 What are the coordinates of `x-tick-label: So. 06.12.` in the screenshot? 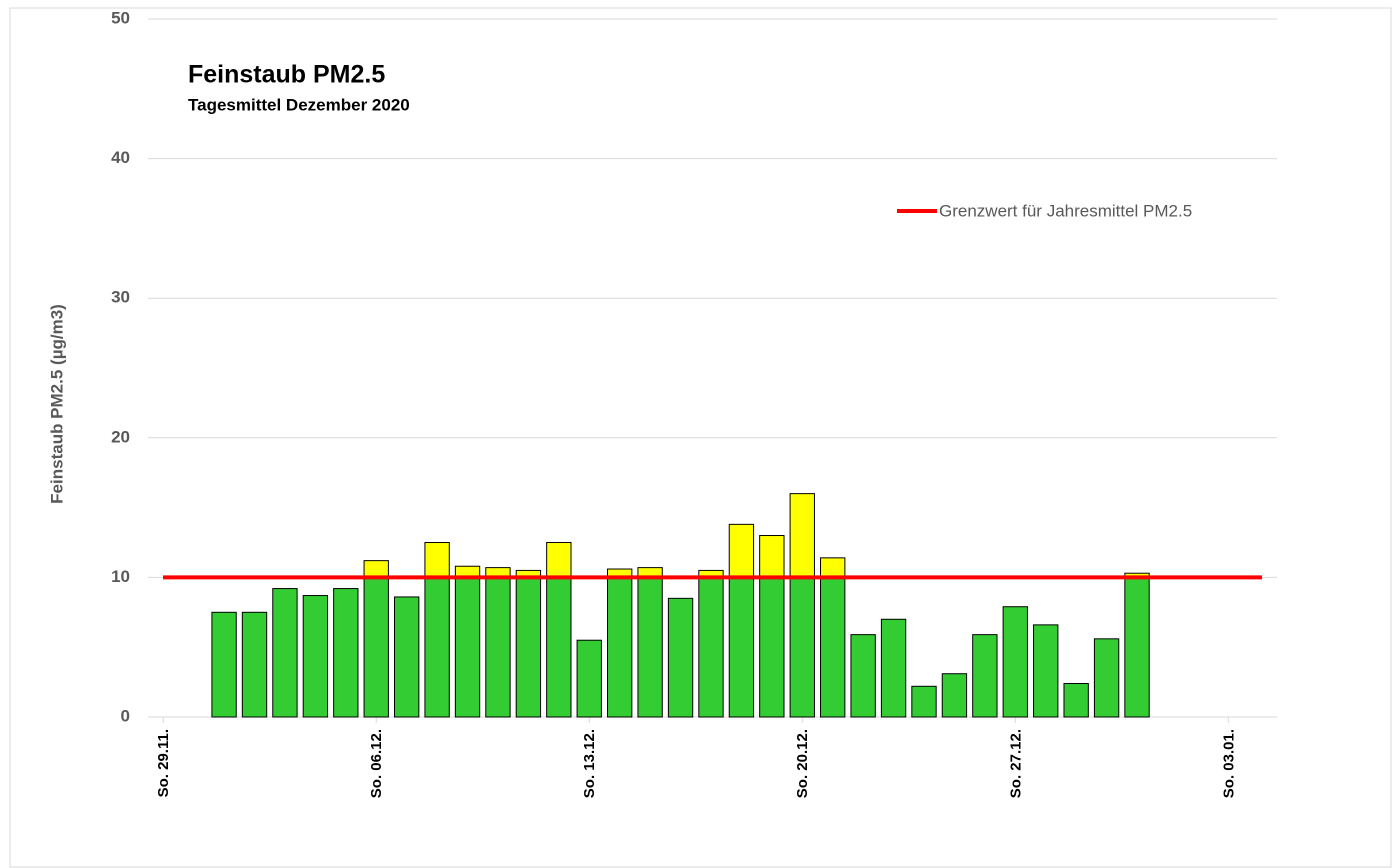 It's located at (376, 763).